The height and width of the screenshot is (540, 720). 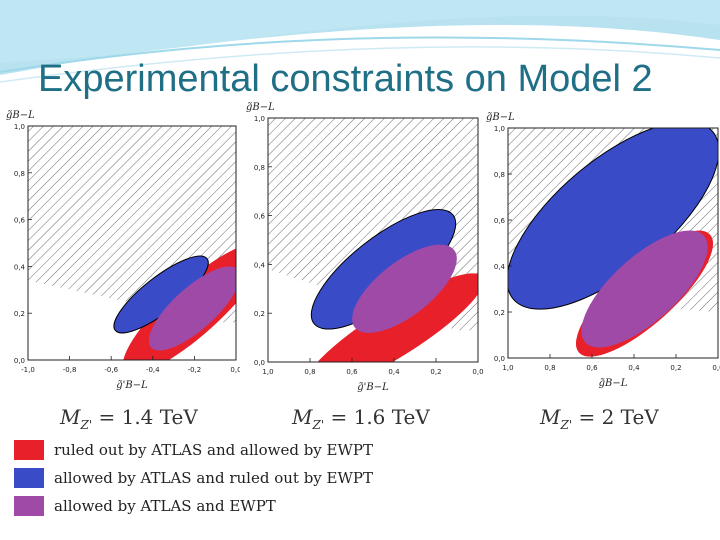 I want to click on x-axis-label: g̃B−L, so click(x=613, y=383).